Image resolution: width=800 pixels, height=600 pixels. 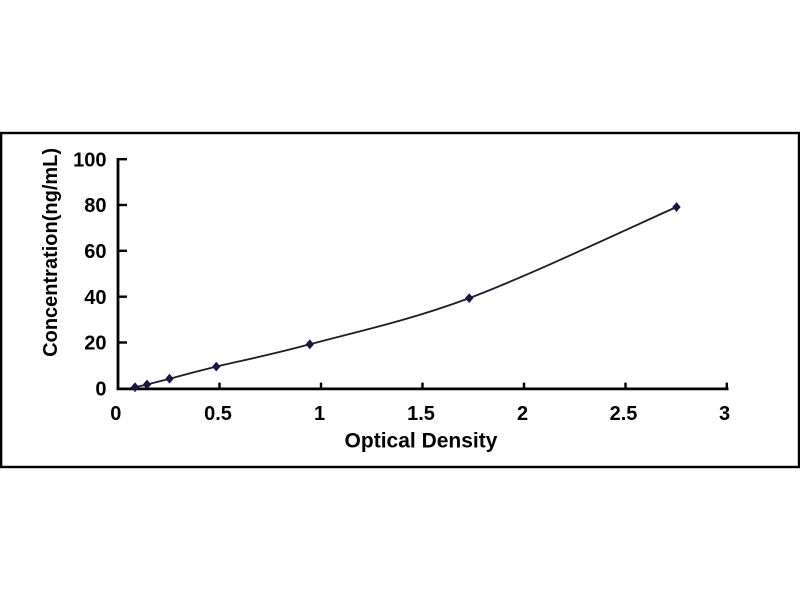 What do you see at coordinates (95, 252) in the screenshot?
I see `svg-text: 60` at bounding box center [95, 252].